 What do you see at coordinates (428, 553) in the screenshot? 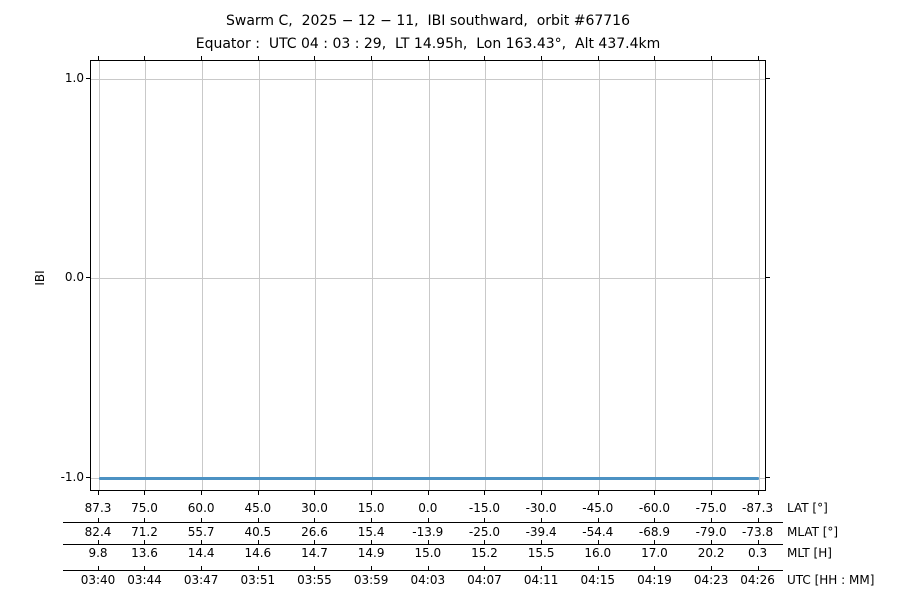
I see `x-tick-label-mlt: 15.0` at bounding box center [428, 553].